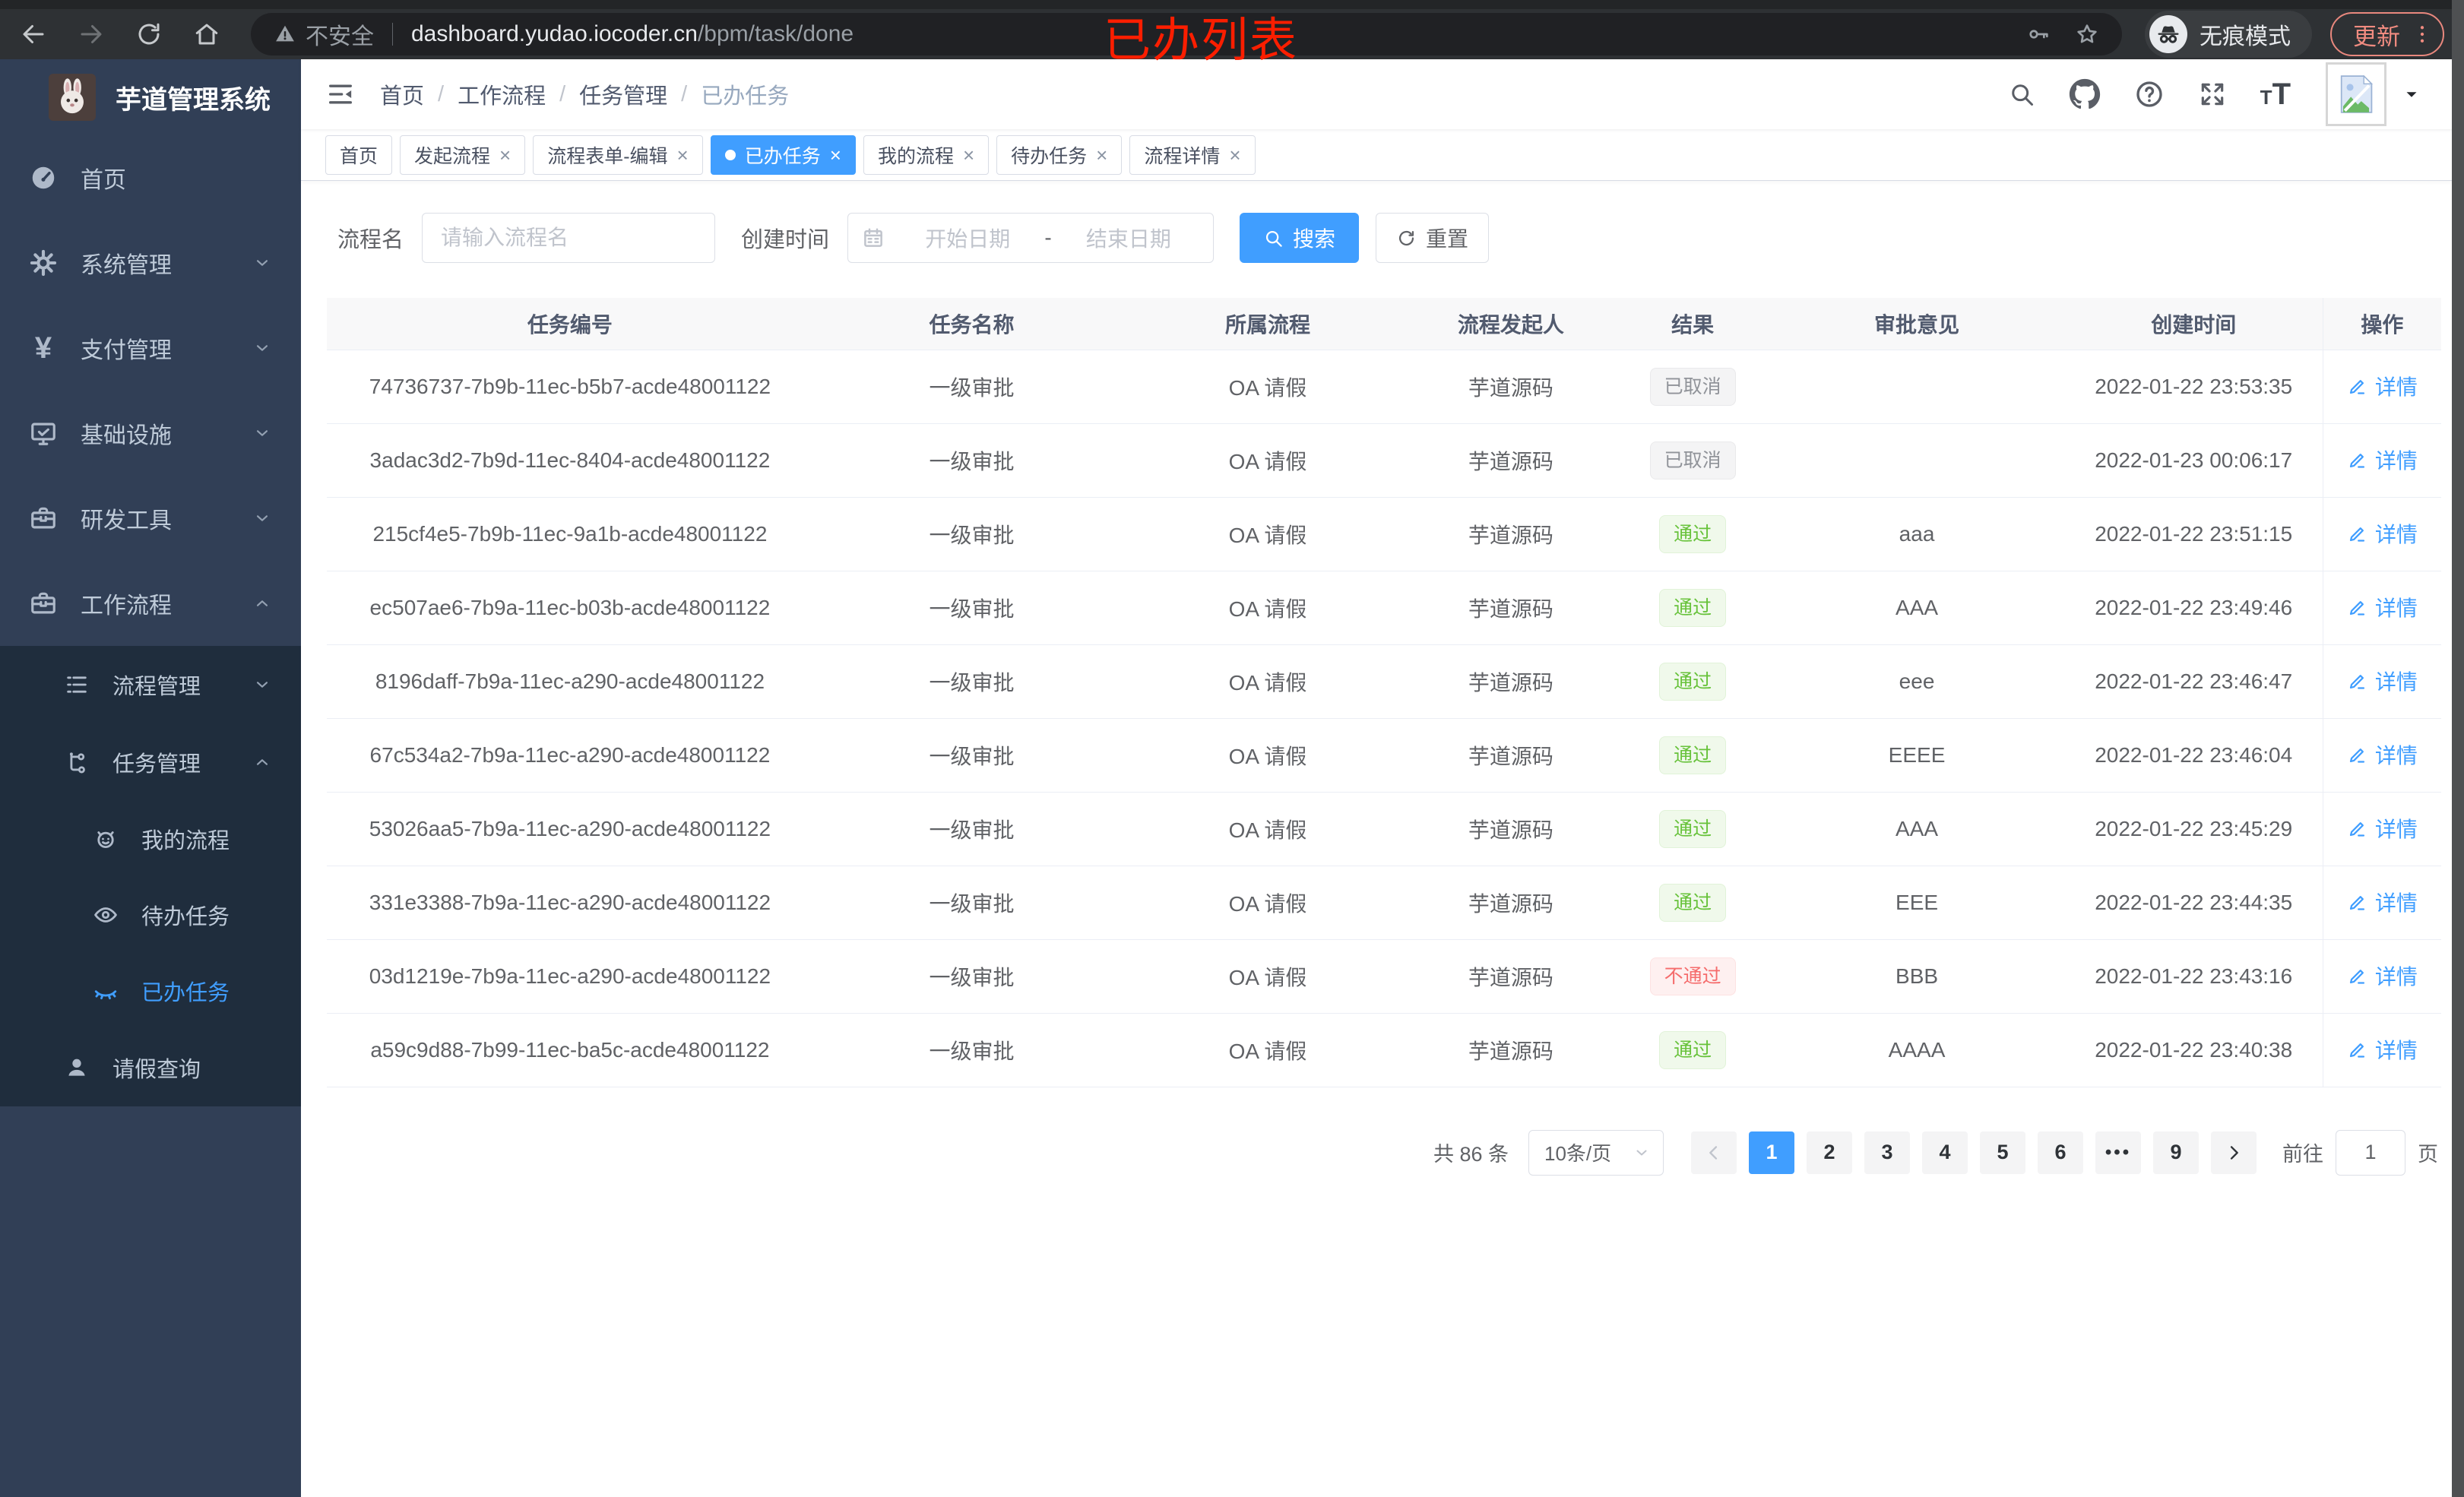 Image resolution: width=2464 pixels, height=1497 pixels. I want to click on reset-button: 重置, so click(1433, 238).